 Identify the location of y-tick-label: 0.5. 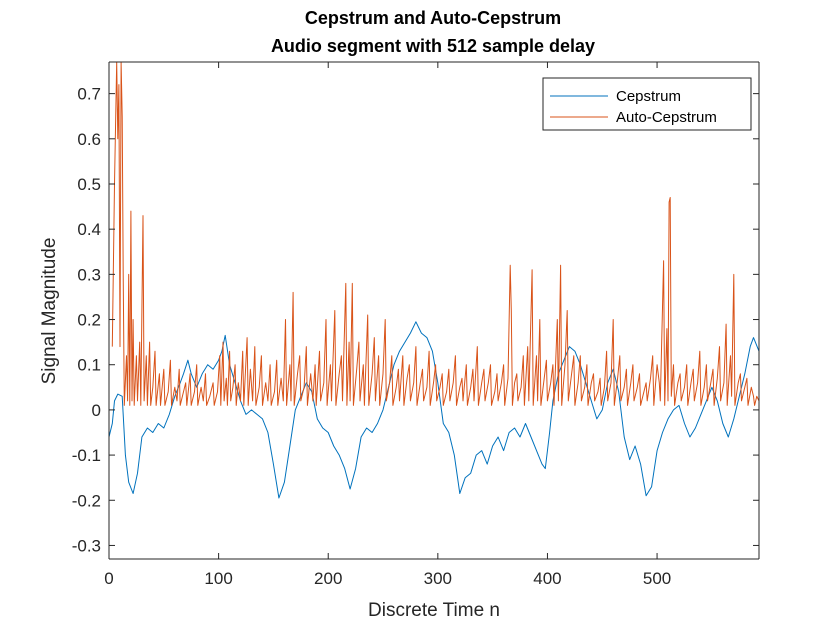
(89, 184).